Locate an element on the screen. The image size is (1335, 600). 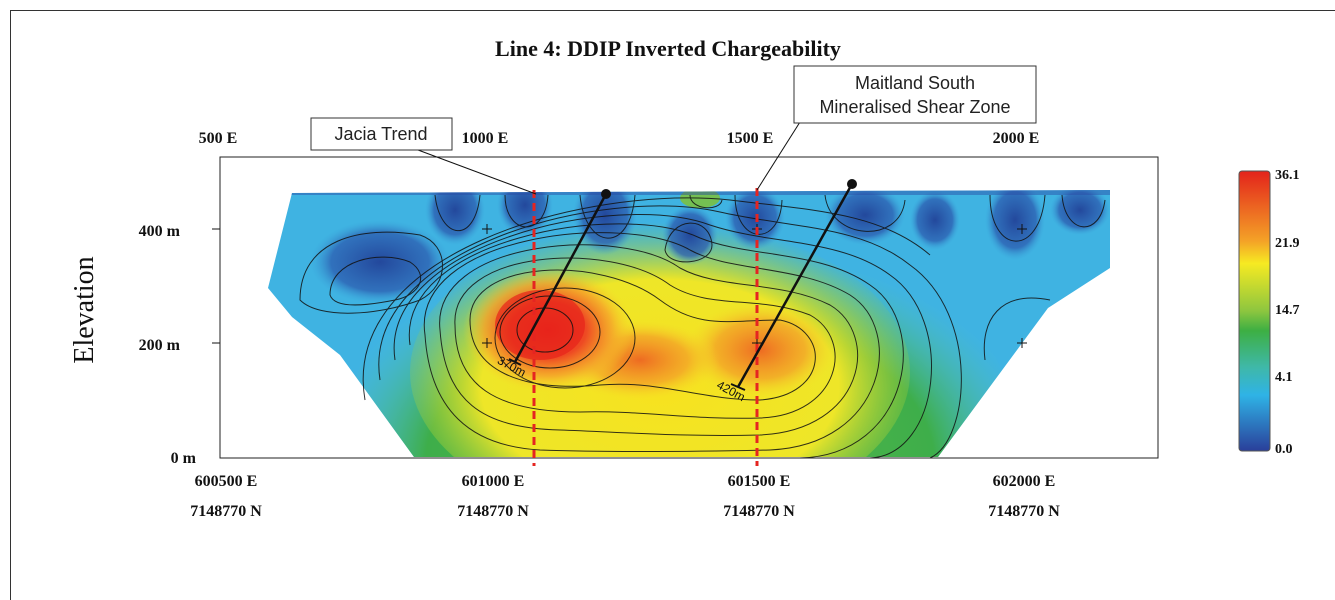
colorbar-label: 4.1 is located at coordinates (1284, 377).